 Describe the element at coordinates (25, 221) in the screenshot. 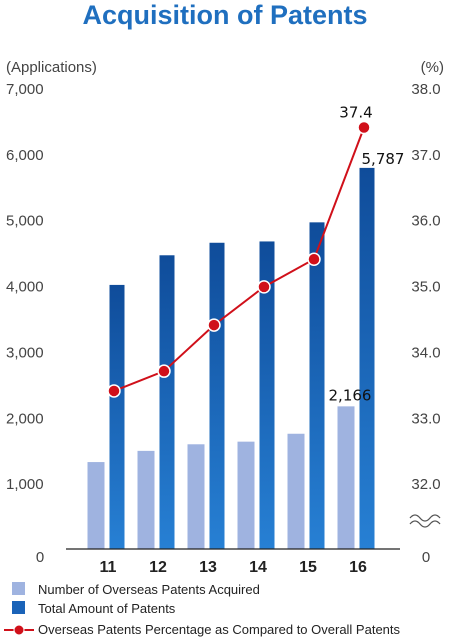

I see `y-left-tick-label: 5,000` at that location.